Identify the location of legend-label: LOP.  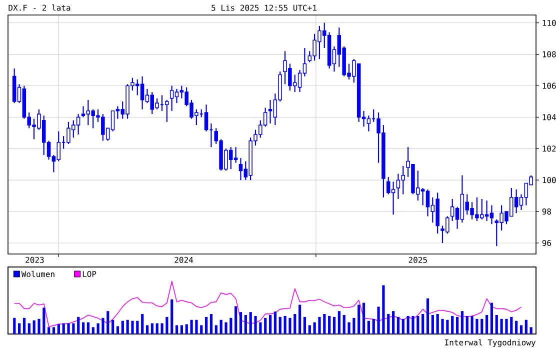
(89, 274).